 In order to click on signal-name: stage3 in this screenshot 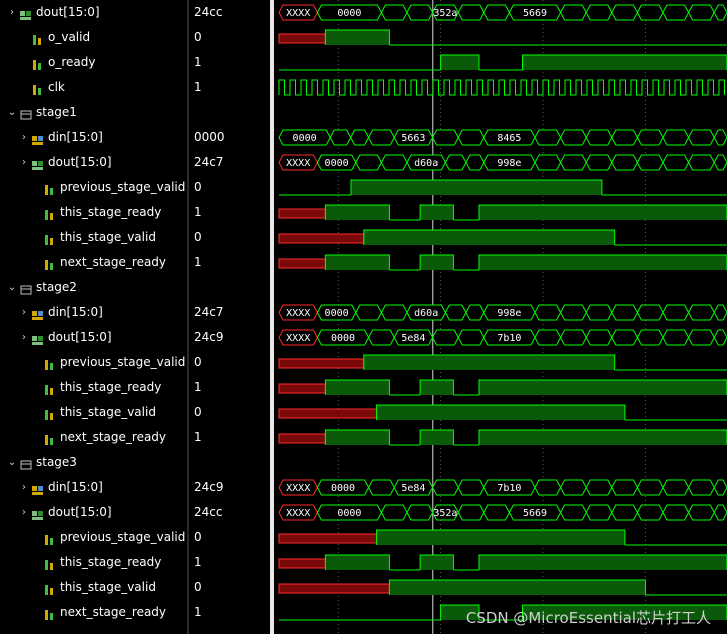, I will do `click(56, 462)`.